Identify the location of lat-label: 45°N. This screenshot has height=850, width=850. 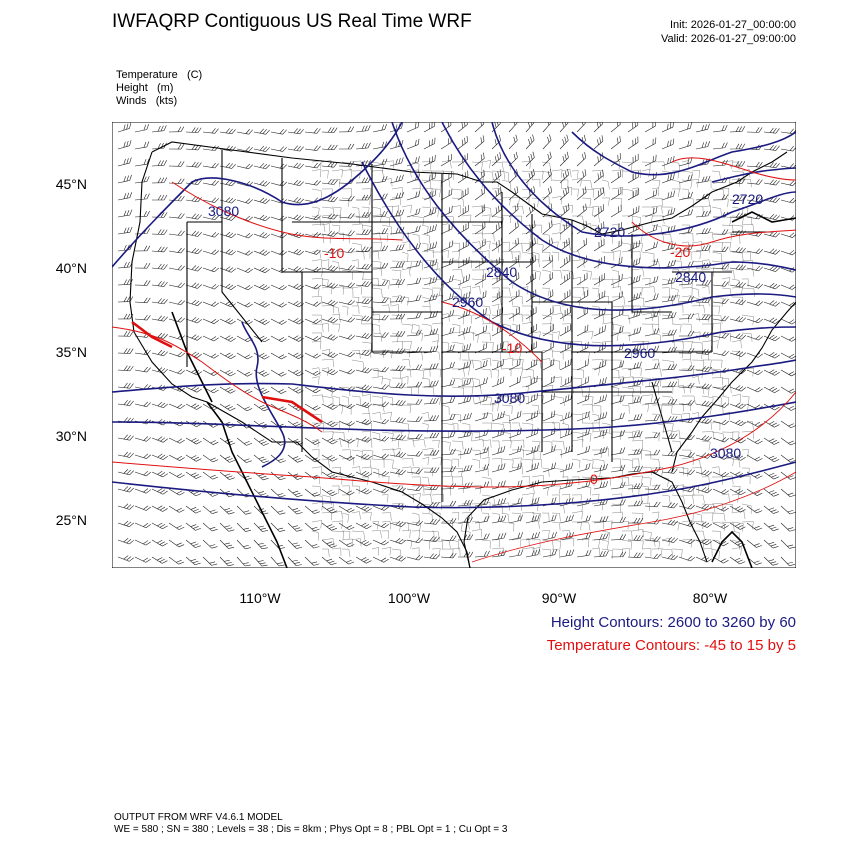
(71, 184).